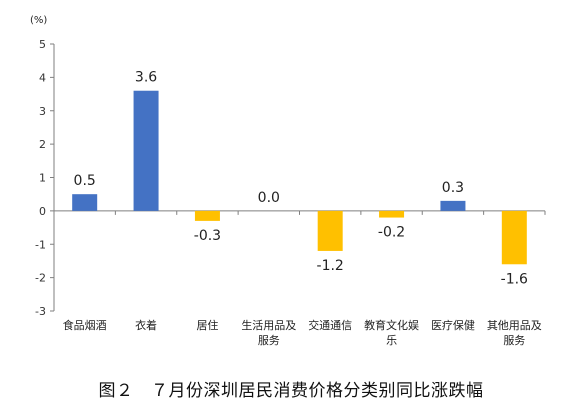  Describe the element at coordinates (330, 266) in the screenshot. I see `data-label: -1.2` at that location.